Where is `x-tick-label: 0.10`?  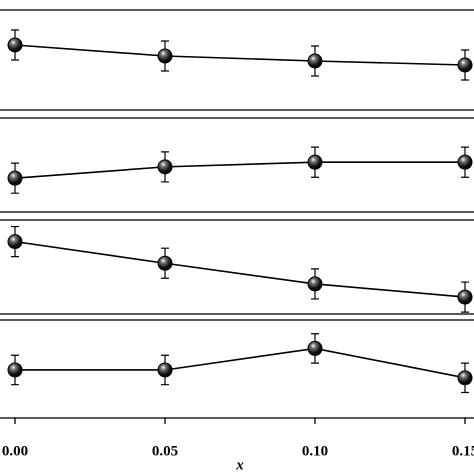 x-tick-label: 0.10 is located at coordinates (315, 451).